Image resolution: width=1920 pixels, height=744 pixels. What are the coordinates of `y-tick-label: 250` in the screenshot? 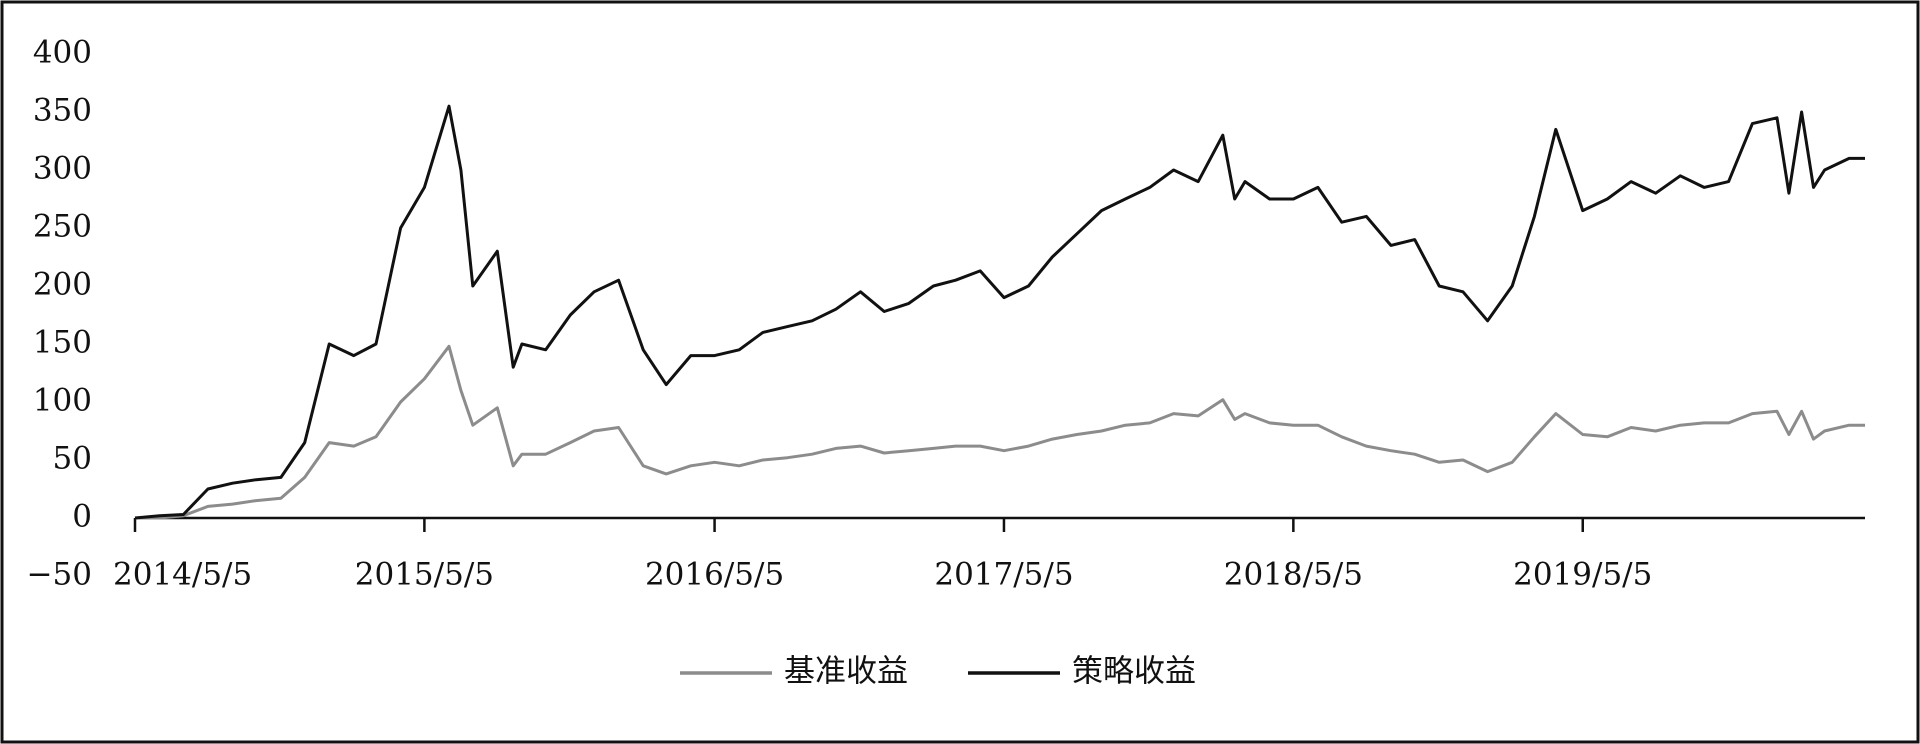 It's located at (62, 227).